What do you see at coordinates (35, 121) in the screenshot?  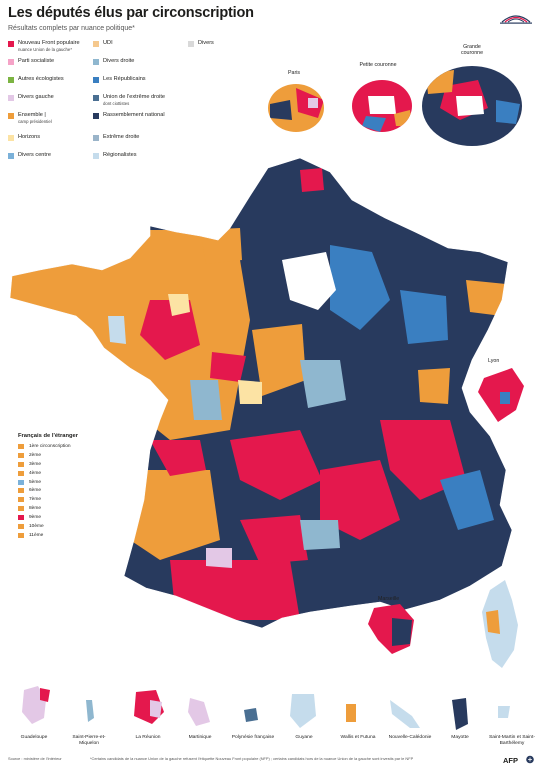 I see `legend-sublabel: camp présidentiel` at bounding box center [35, 121].